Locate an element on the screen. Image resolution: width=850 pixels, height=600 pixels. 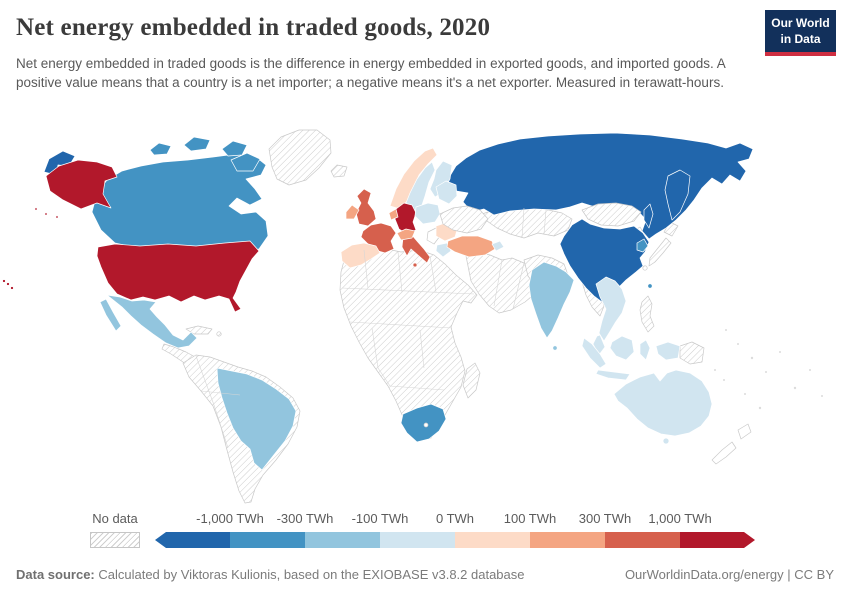
region-united-kingdom is located at coordinates (366, 207).